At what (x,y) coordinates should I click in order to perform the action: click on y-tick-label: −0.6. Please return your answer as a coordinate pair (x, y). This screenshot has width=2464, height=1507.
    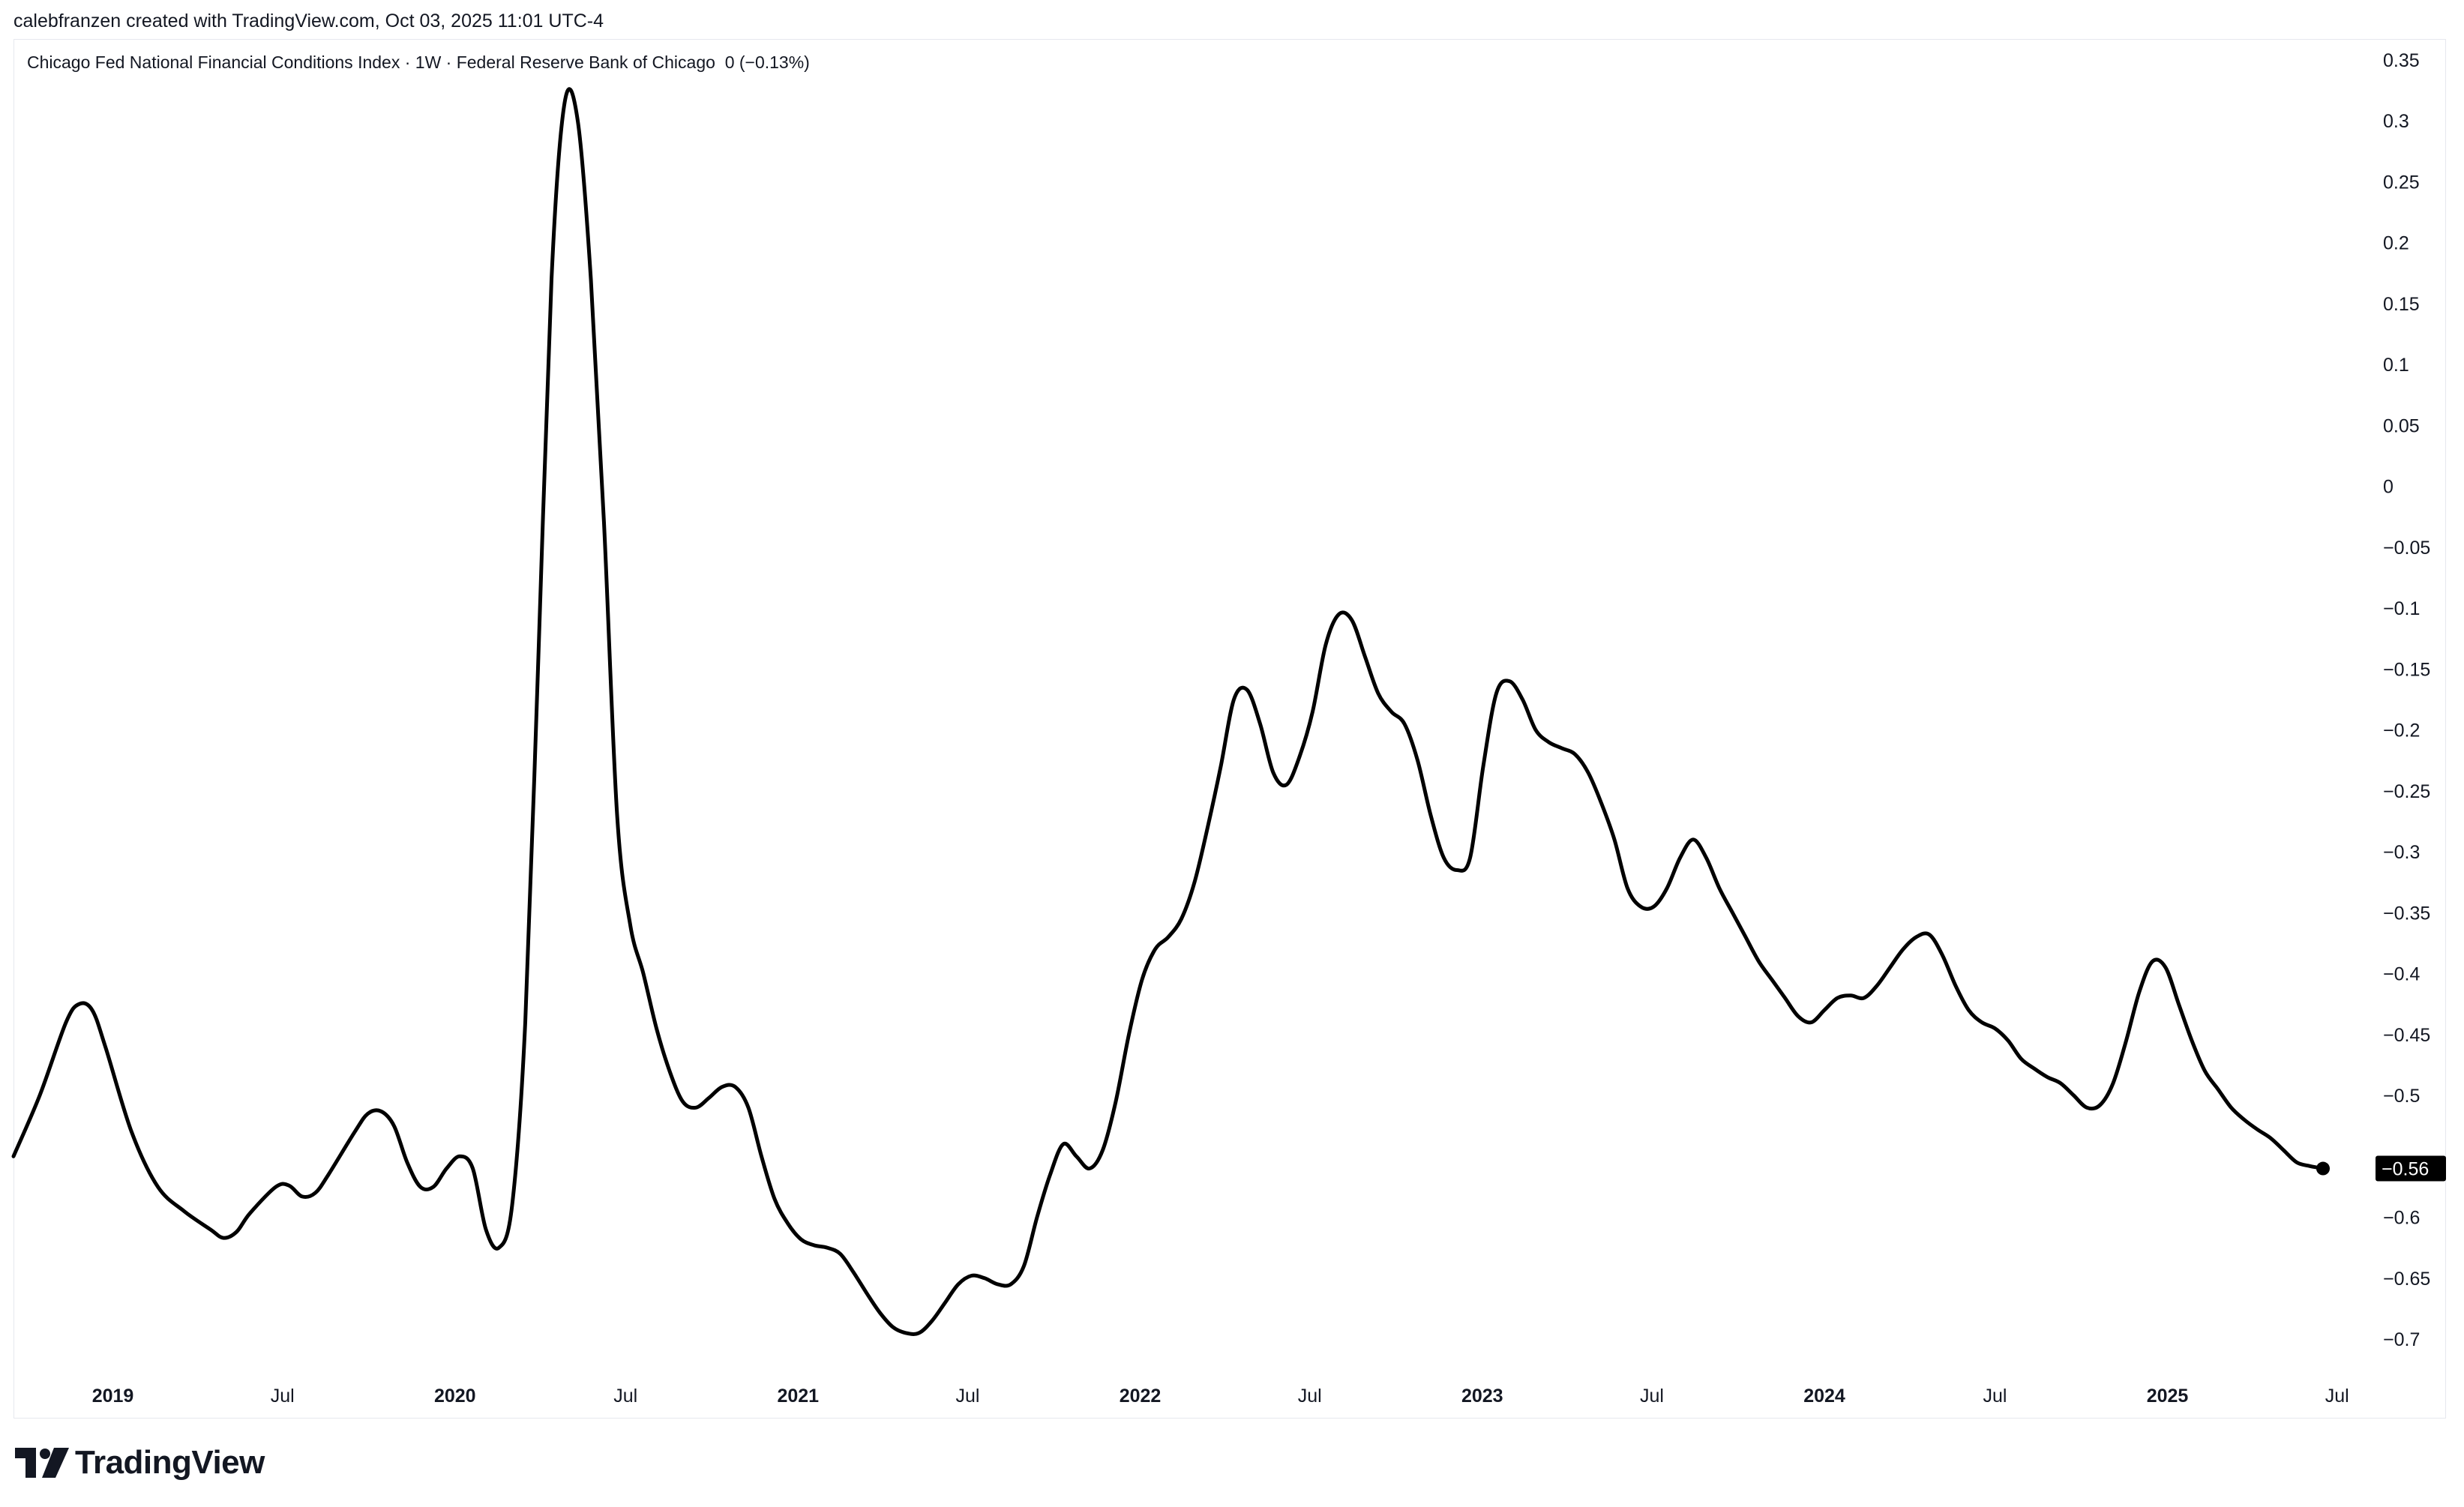
    Looking at the image, I should click on (2401, 1218).